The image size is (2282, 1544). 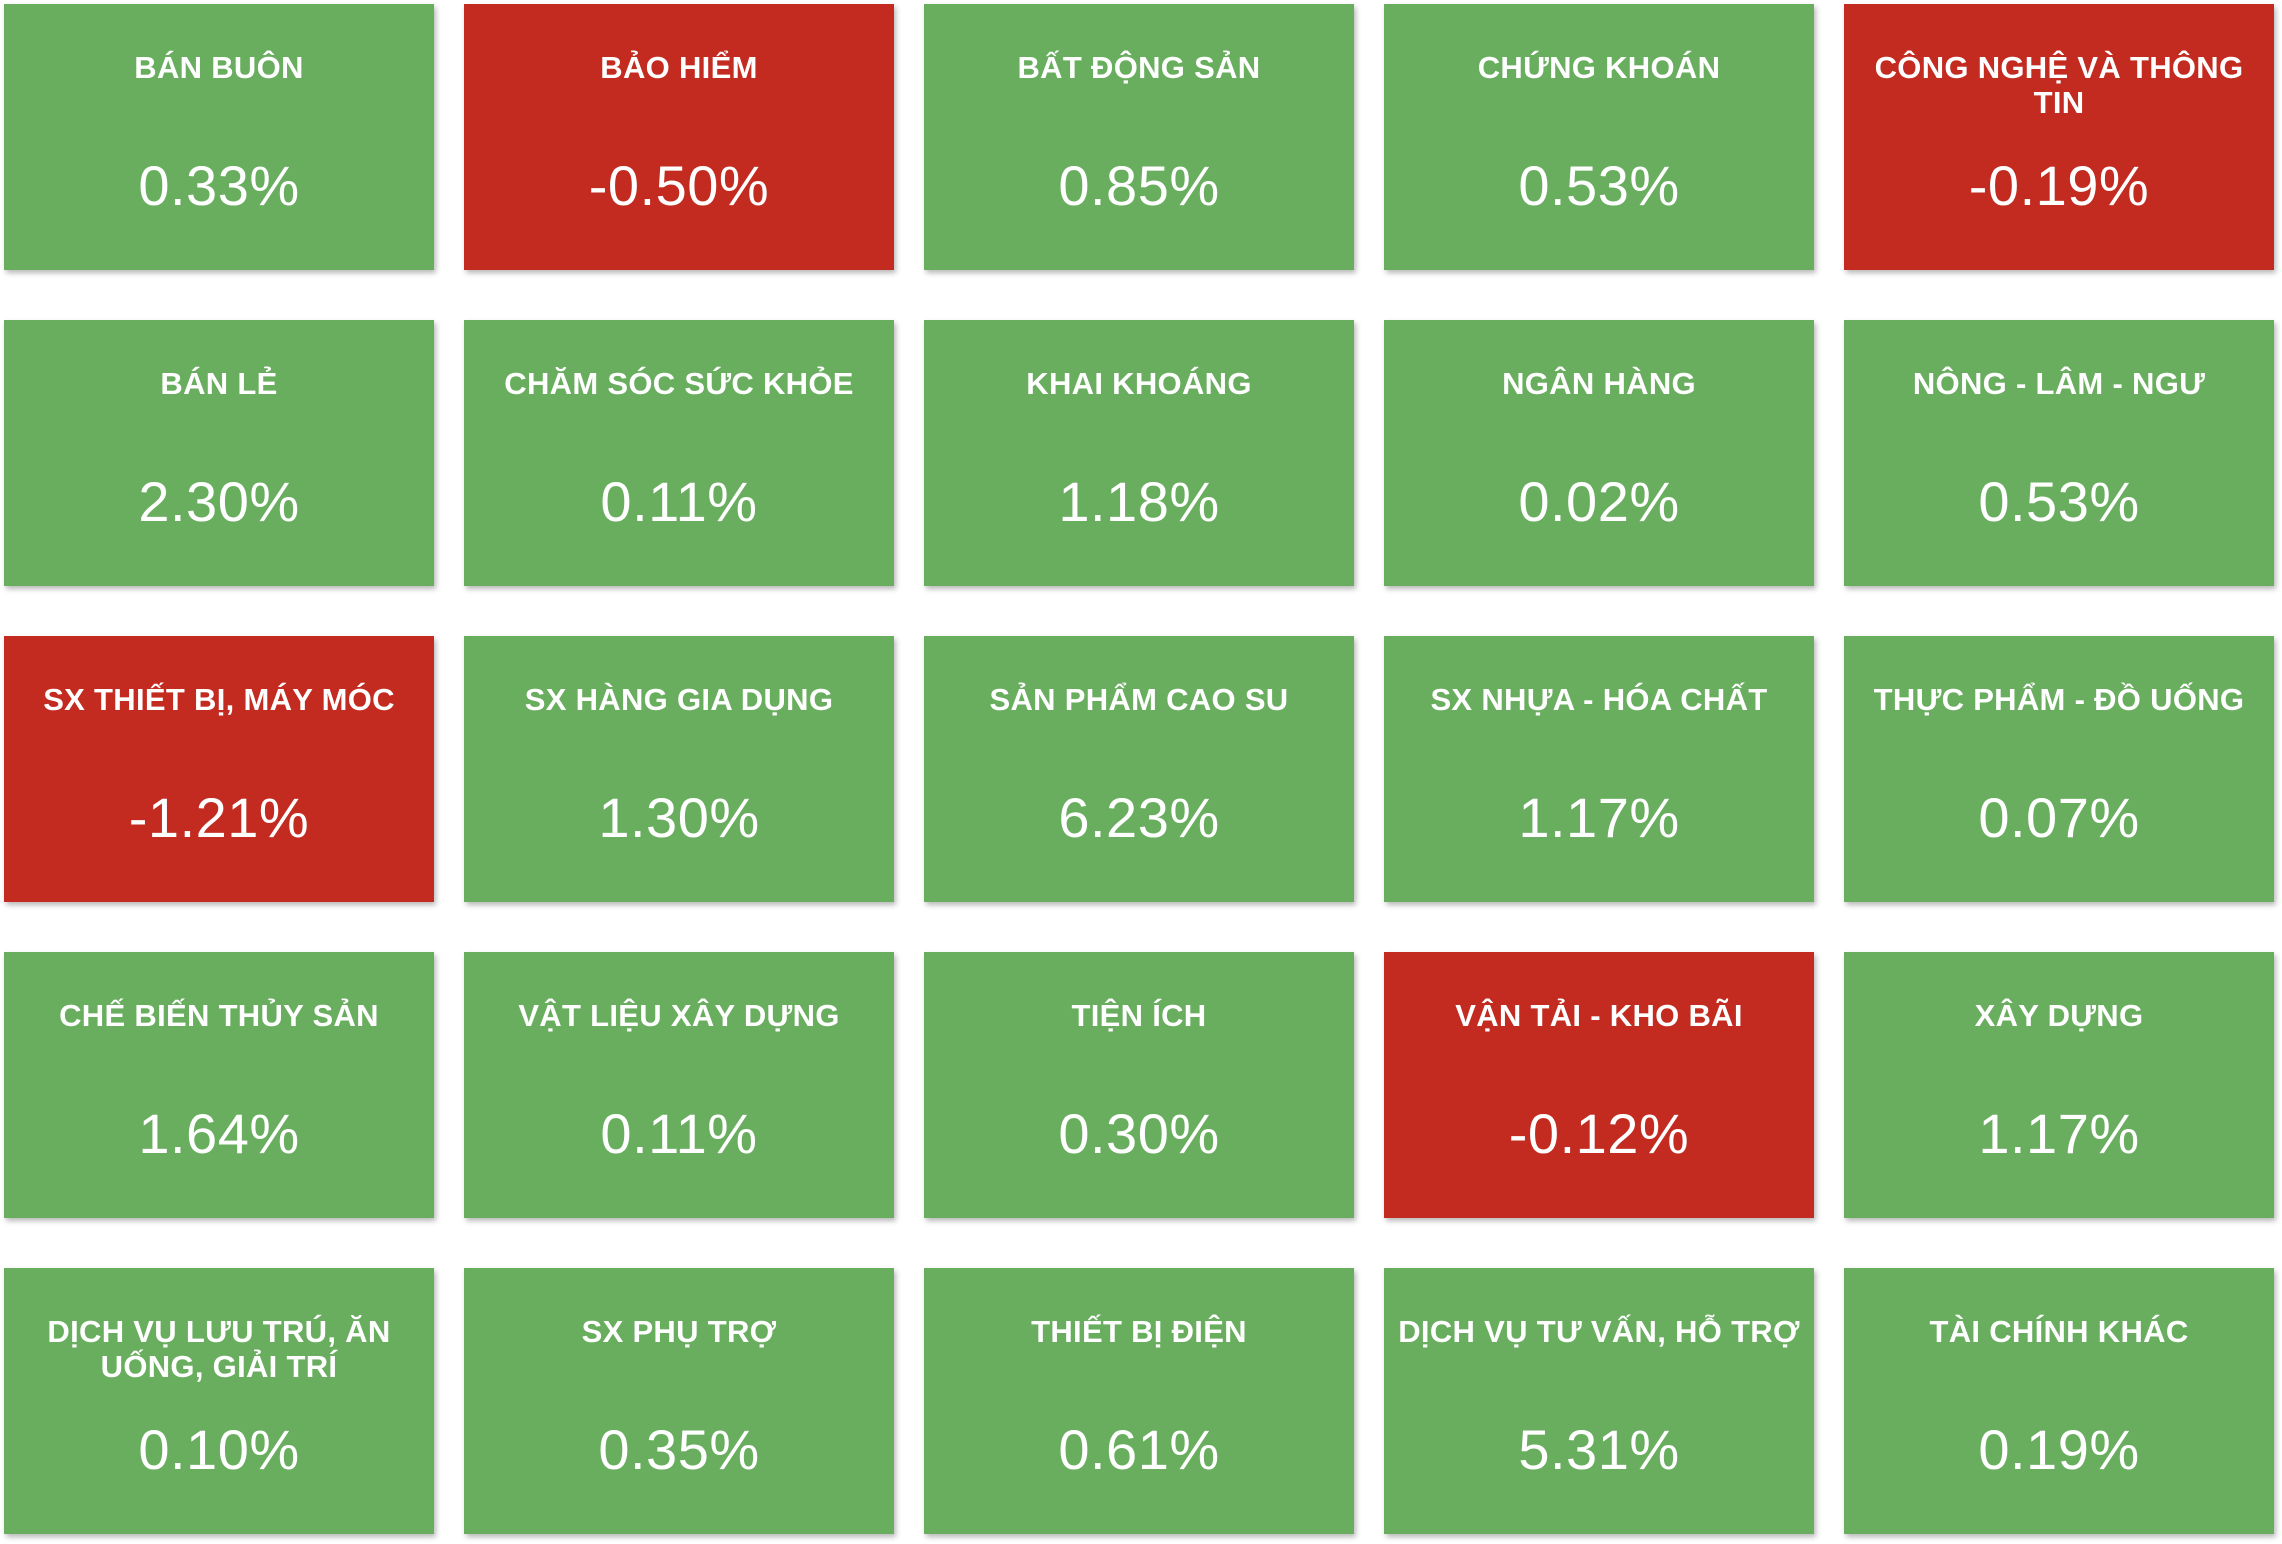 I want to click on sector-change-value: -1.21%, so click(x=219, y=817).